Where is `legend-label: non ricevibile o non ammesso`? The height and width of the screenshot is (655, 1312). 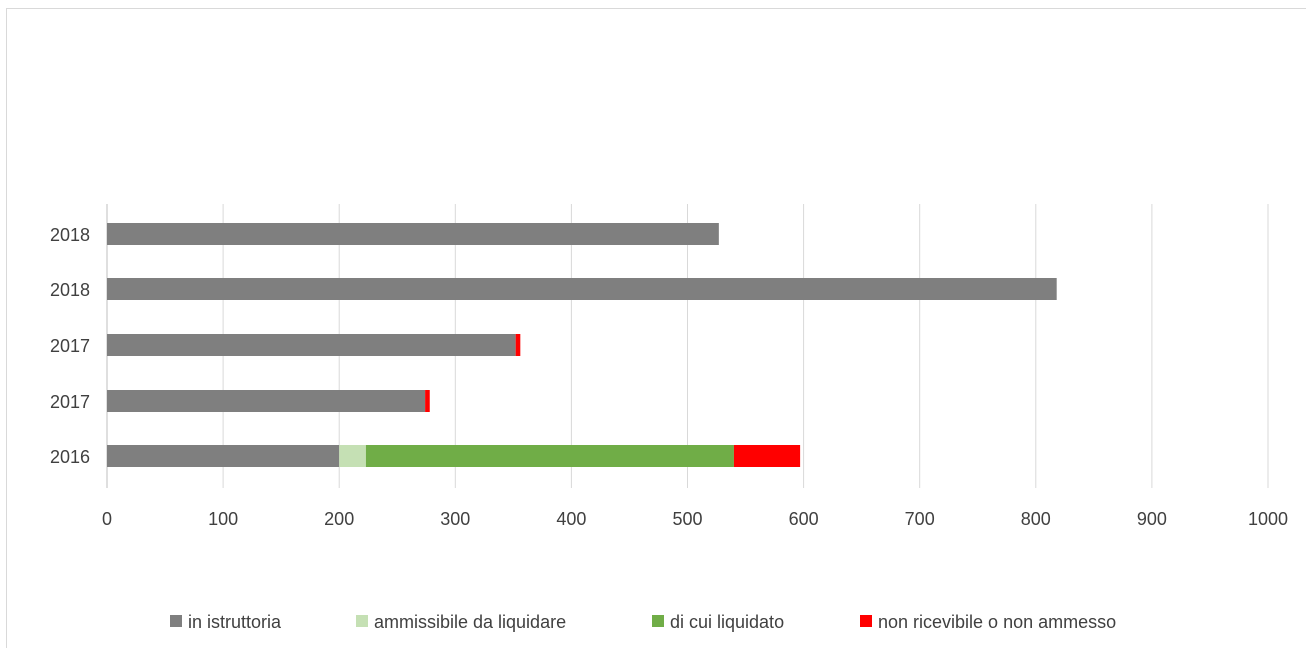
legend-label: non ricevibile o non ammesso is located at coordinates (997, 622).